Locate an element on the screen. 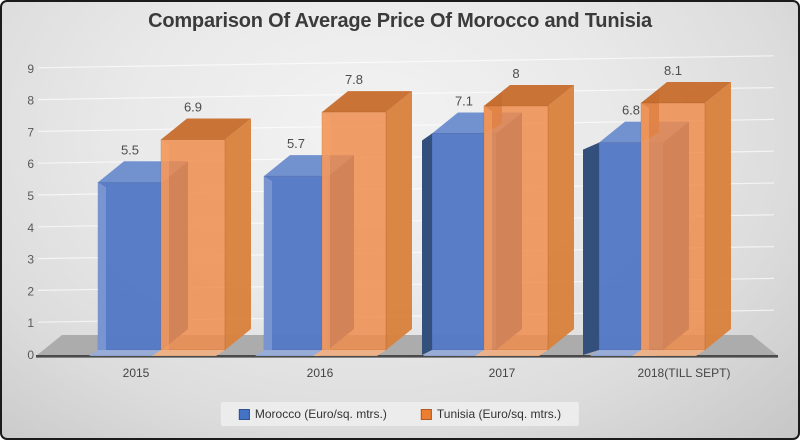  y-axis-tick: 2 is located at coordinates (30, 291).